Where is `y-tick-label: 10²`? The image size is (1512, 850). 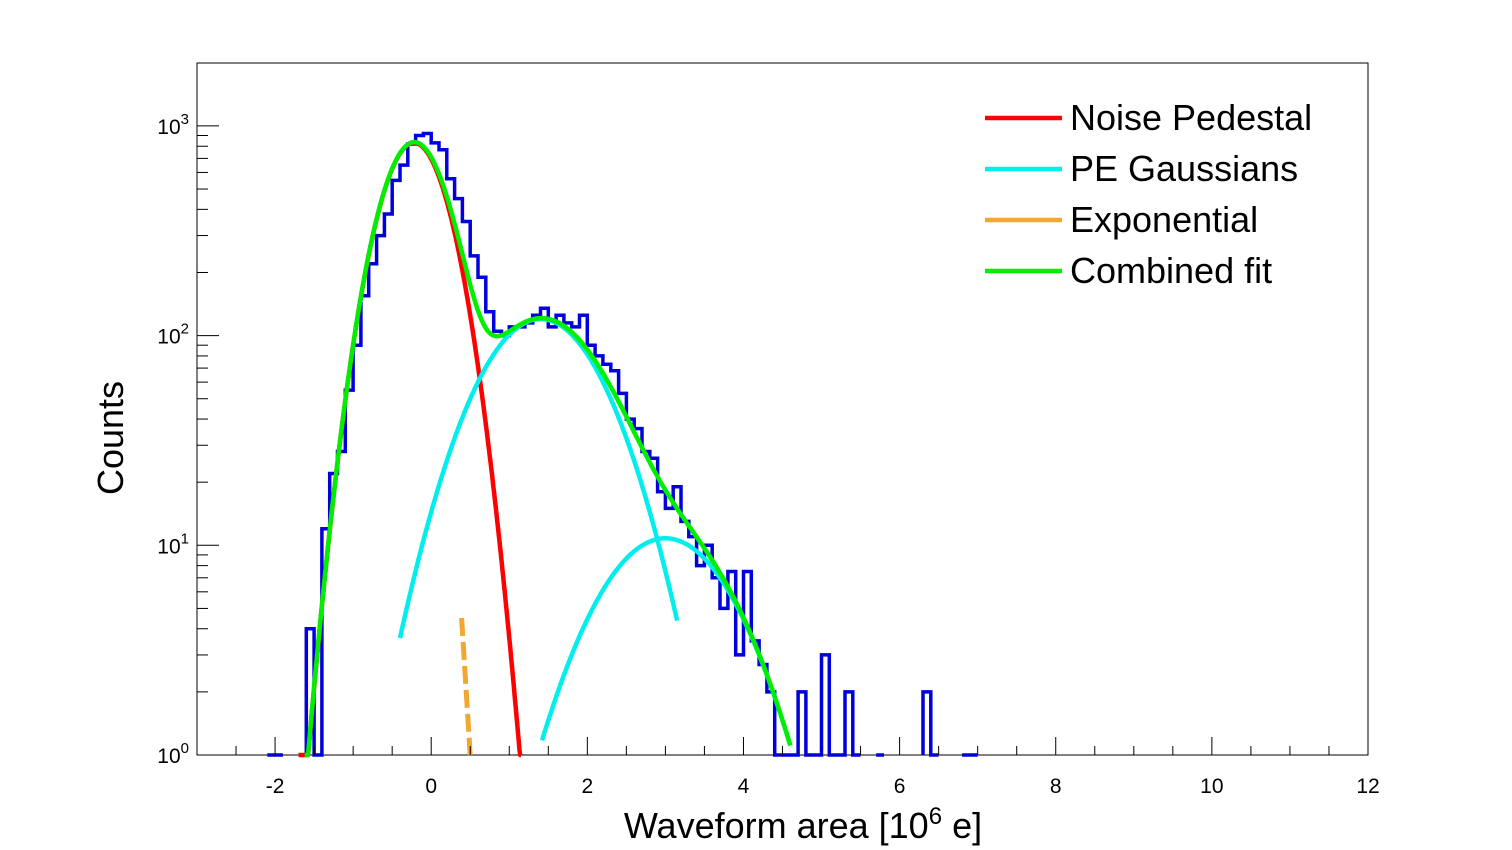
y-tick-label: 10² is located at coordinates (173, 335).